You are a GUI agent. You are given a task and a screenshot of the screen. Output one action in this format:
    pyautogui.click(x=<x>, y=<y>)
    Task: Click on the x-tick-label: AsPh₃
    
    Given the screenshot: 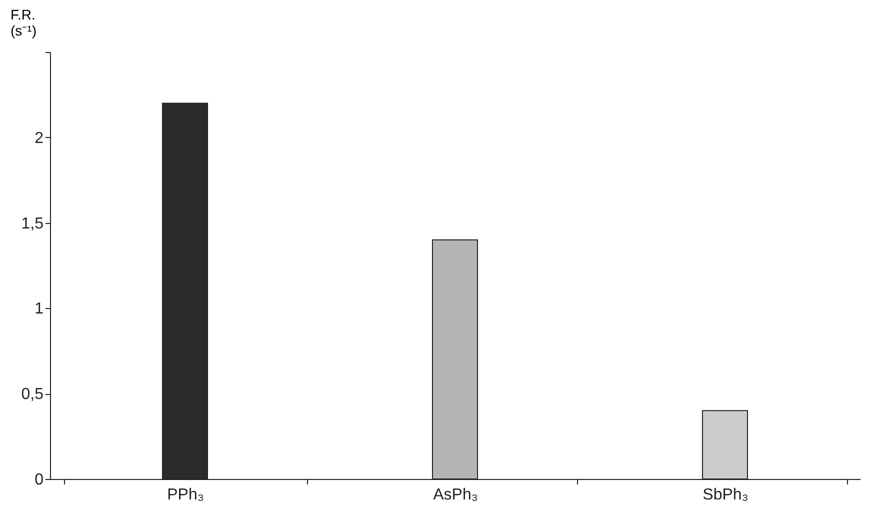 What is the action you would take?
    pyautogui.click(x=455, y=495)
    